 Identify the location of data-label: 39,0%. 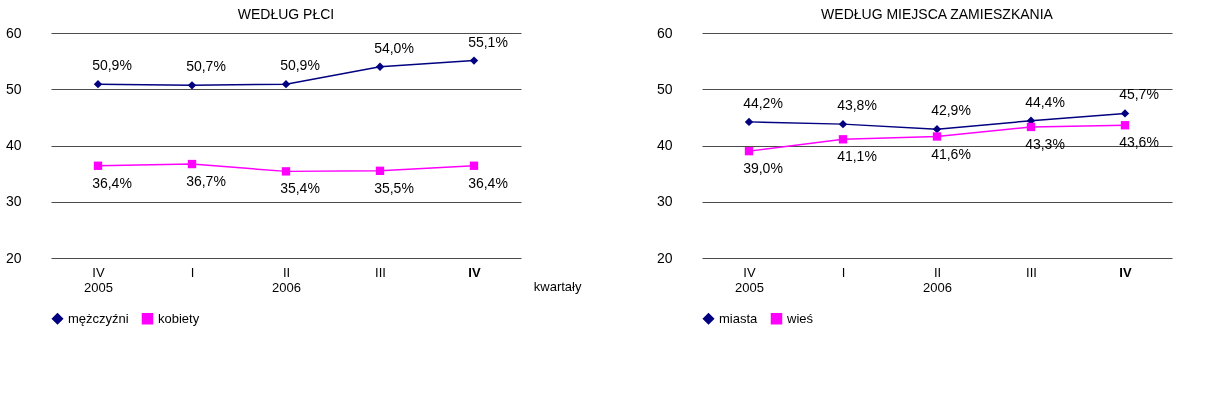
(763, 168).